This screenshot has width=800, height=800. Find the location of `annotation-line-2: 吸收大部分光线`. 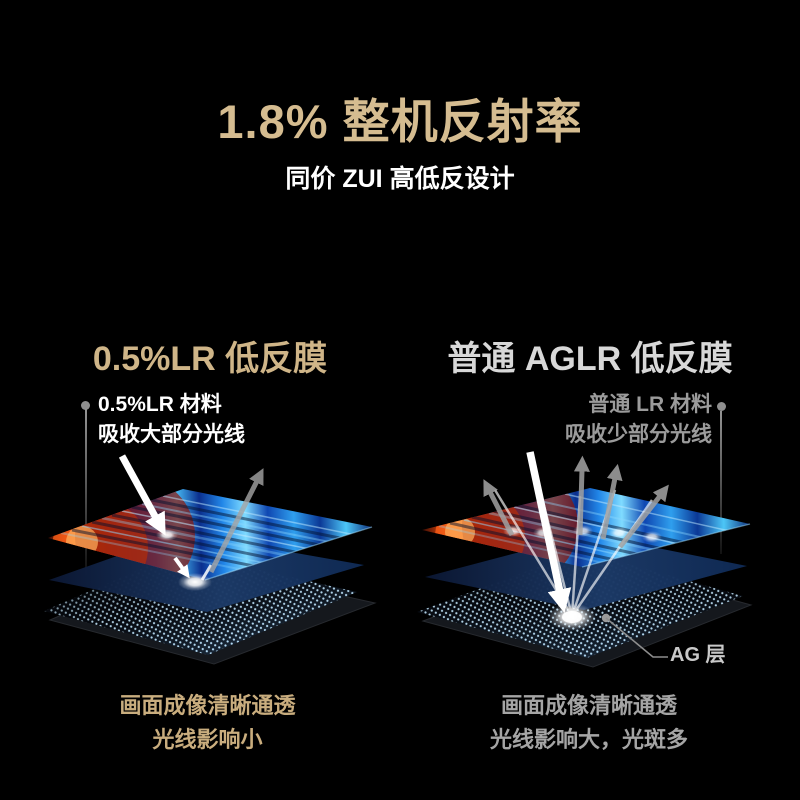

annotation-line-2: 吸收大部分光线 is located at coordinates (171, 434).